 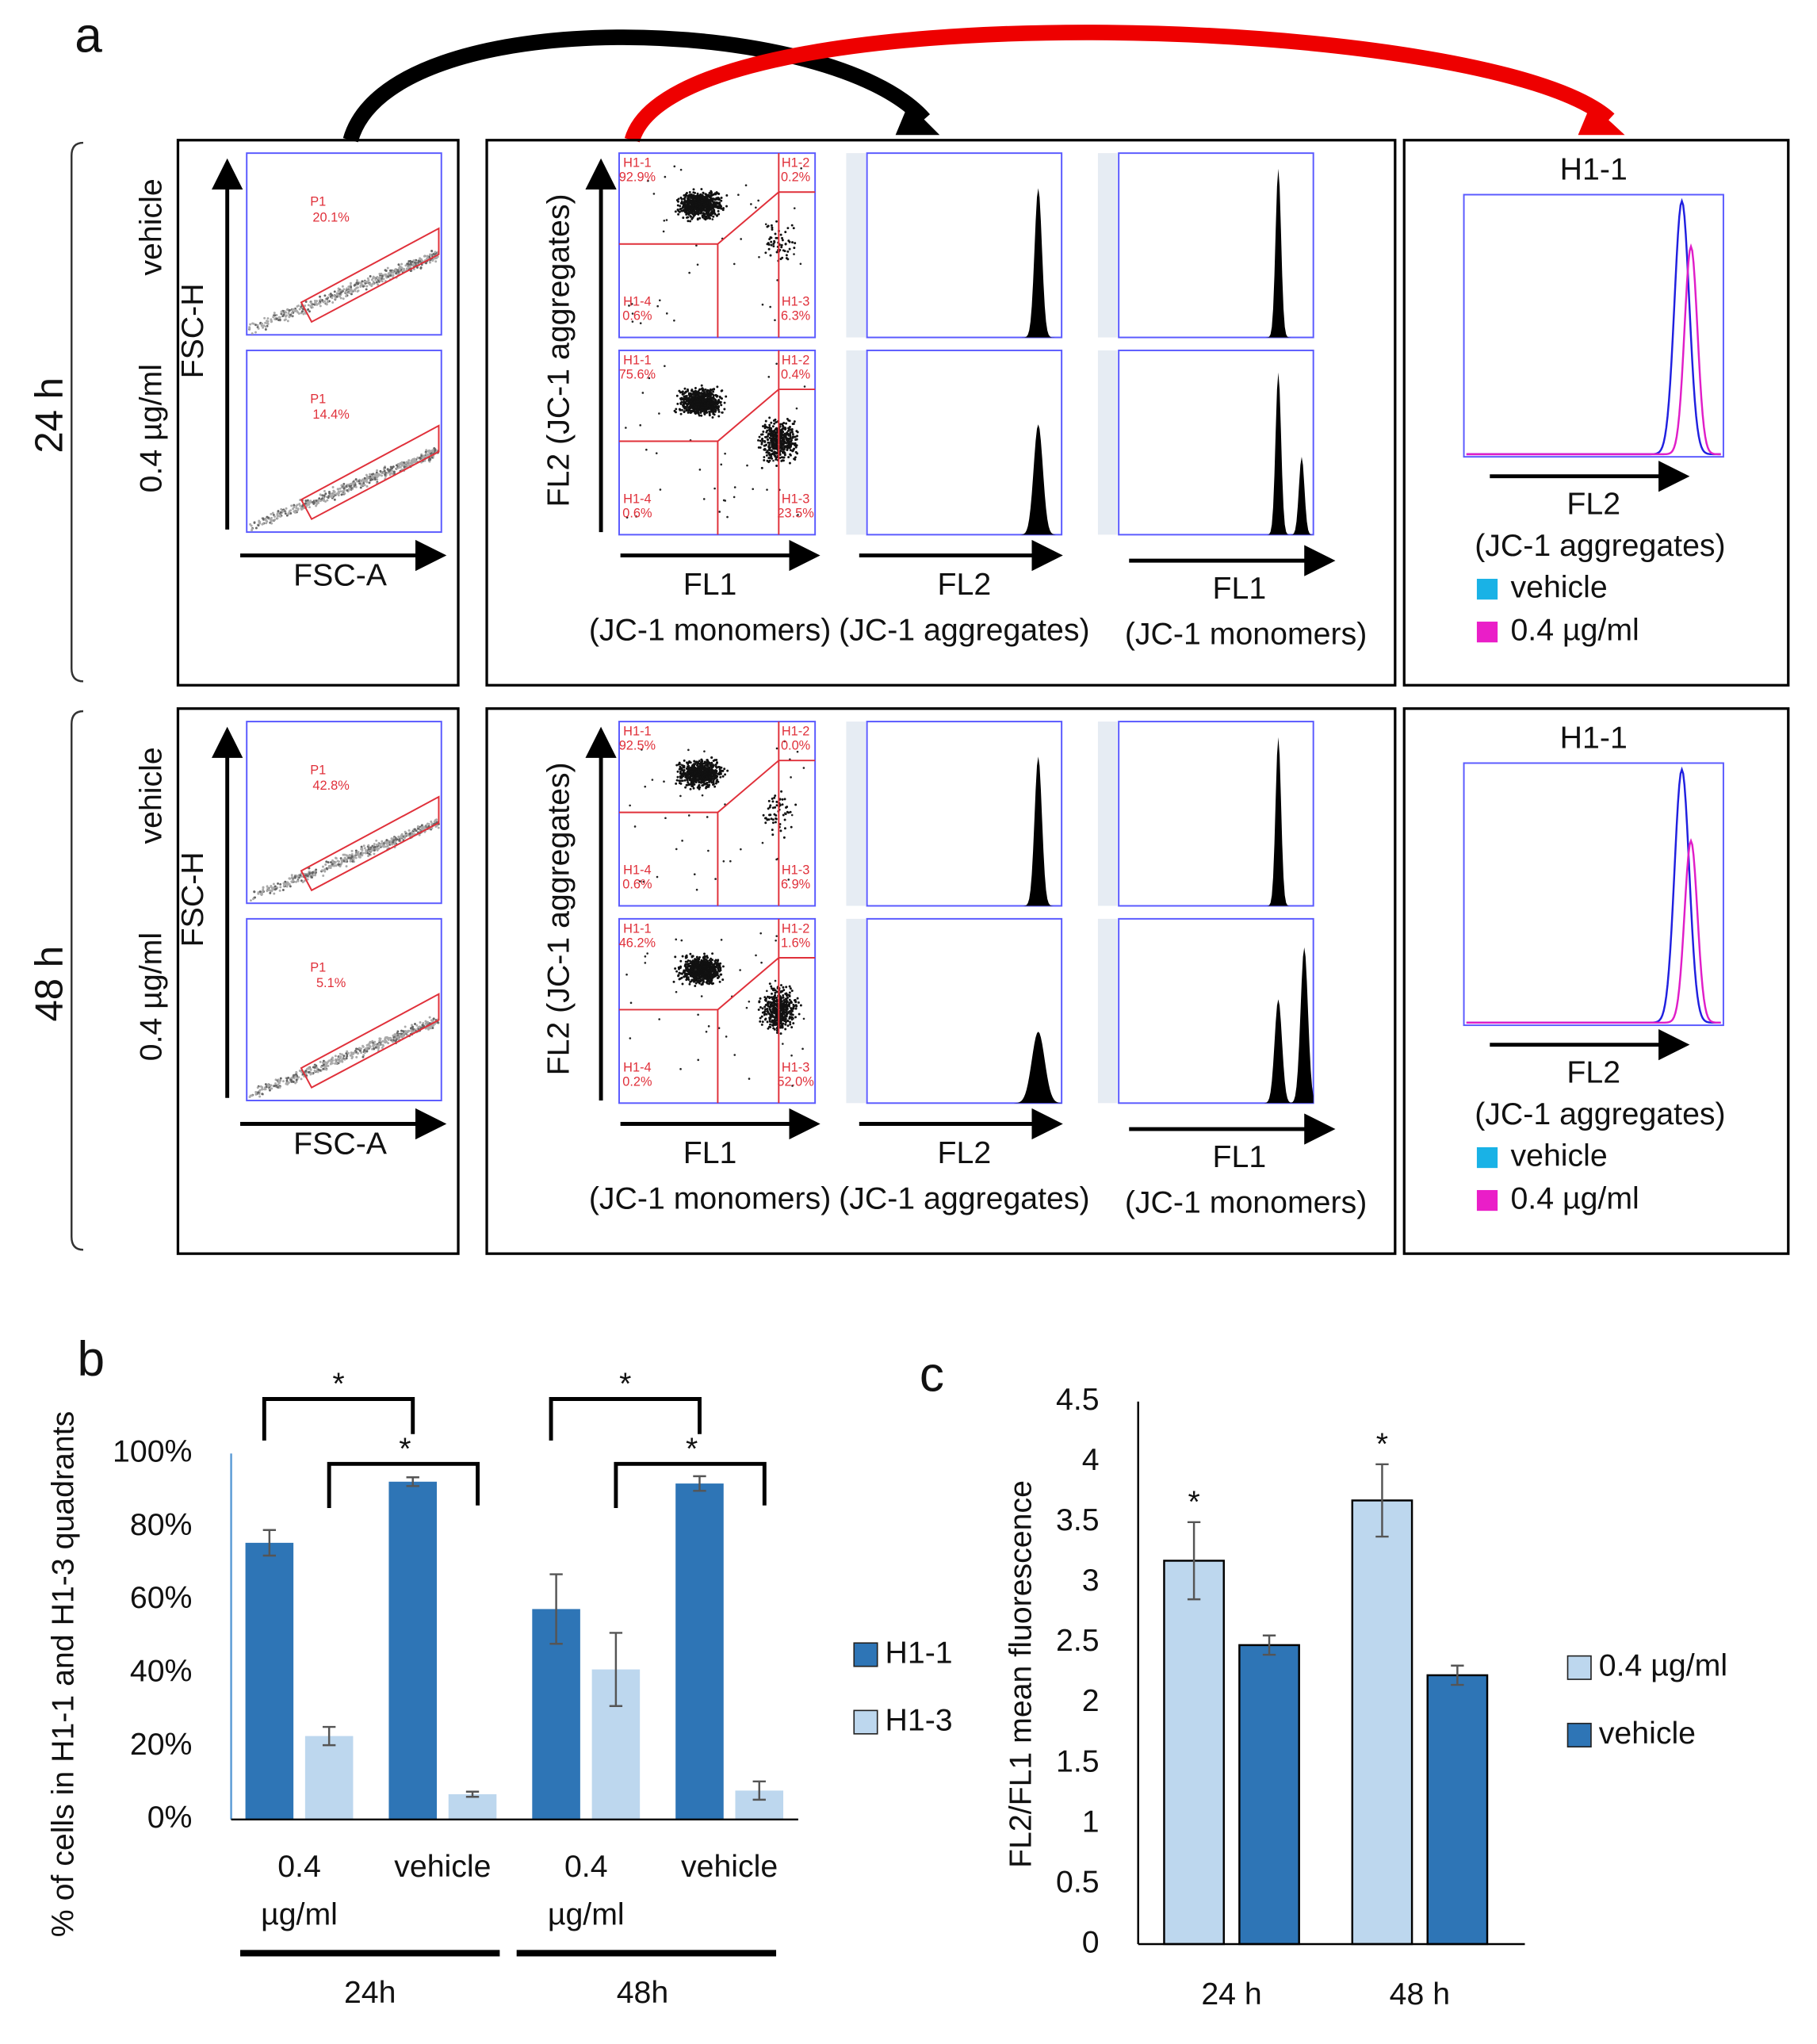 I want to click on label: FSC-A, so click(x=340, y=575).